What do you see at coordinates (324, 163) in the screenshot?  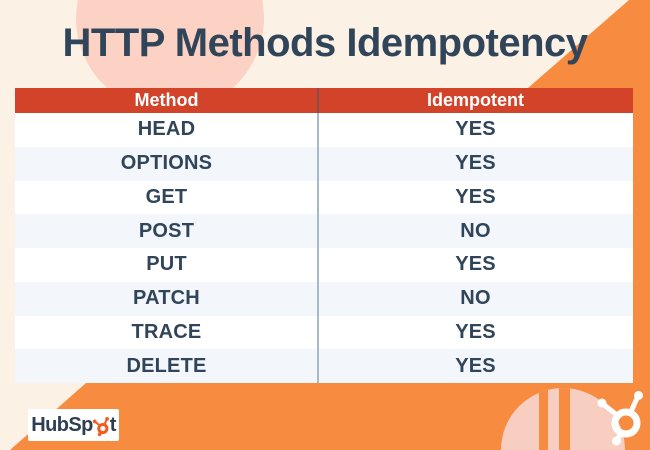 I see `table-row: OPTIONS YES` at bounding box center [324, 163].